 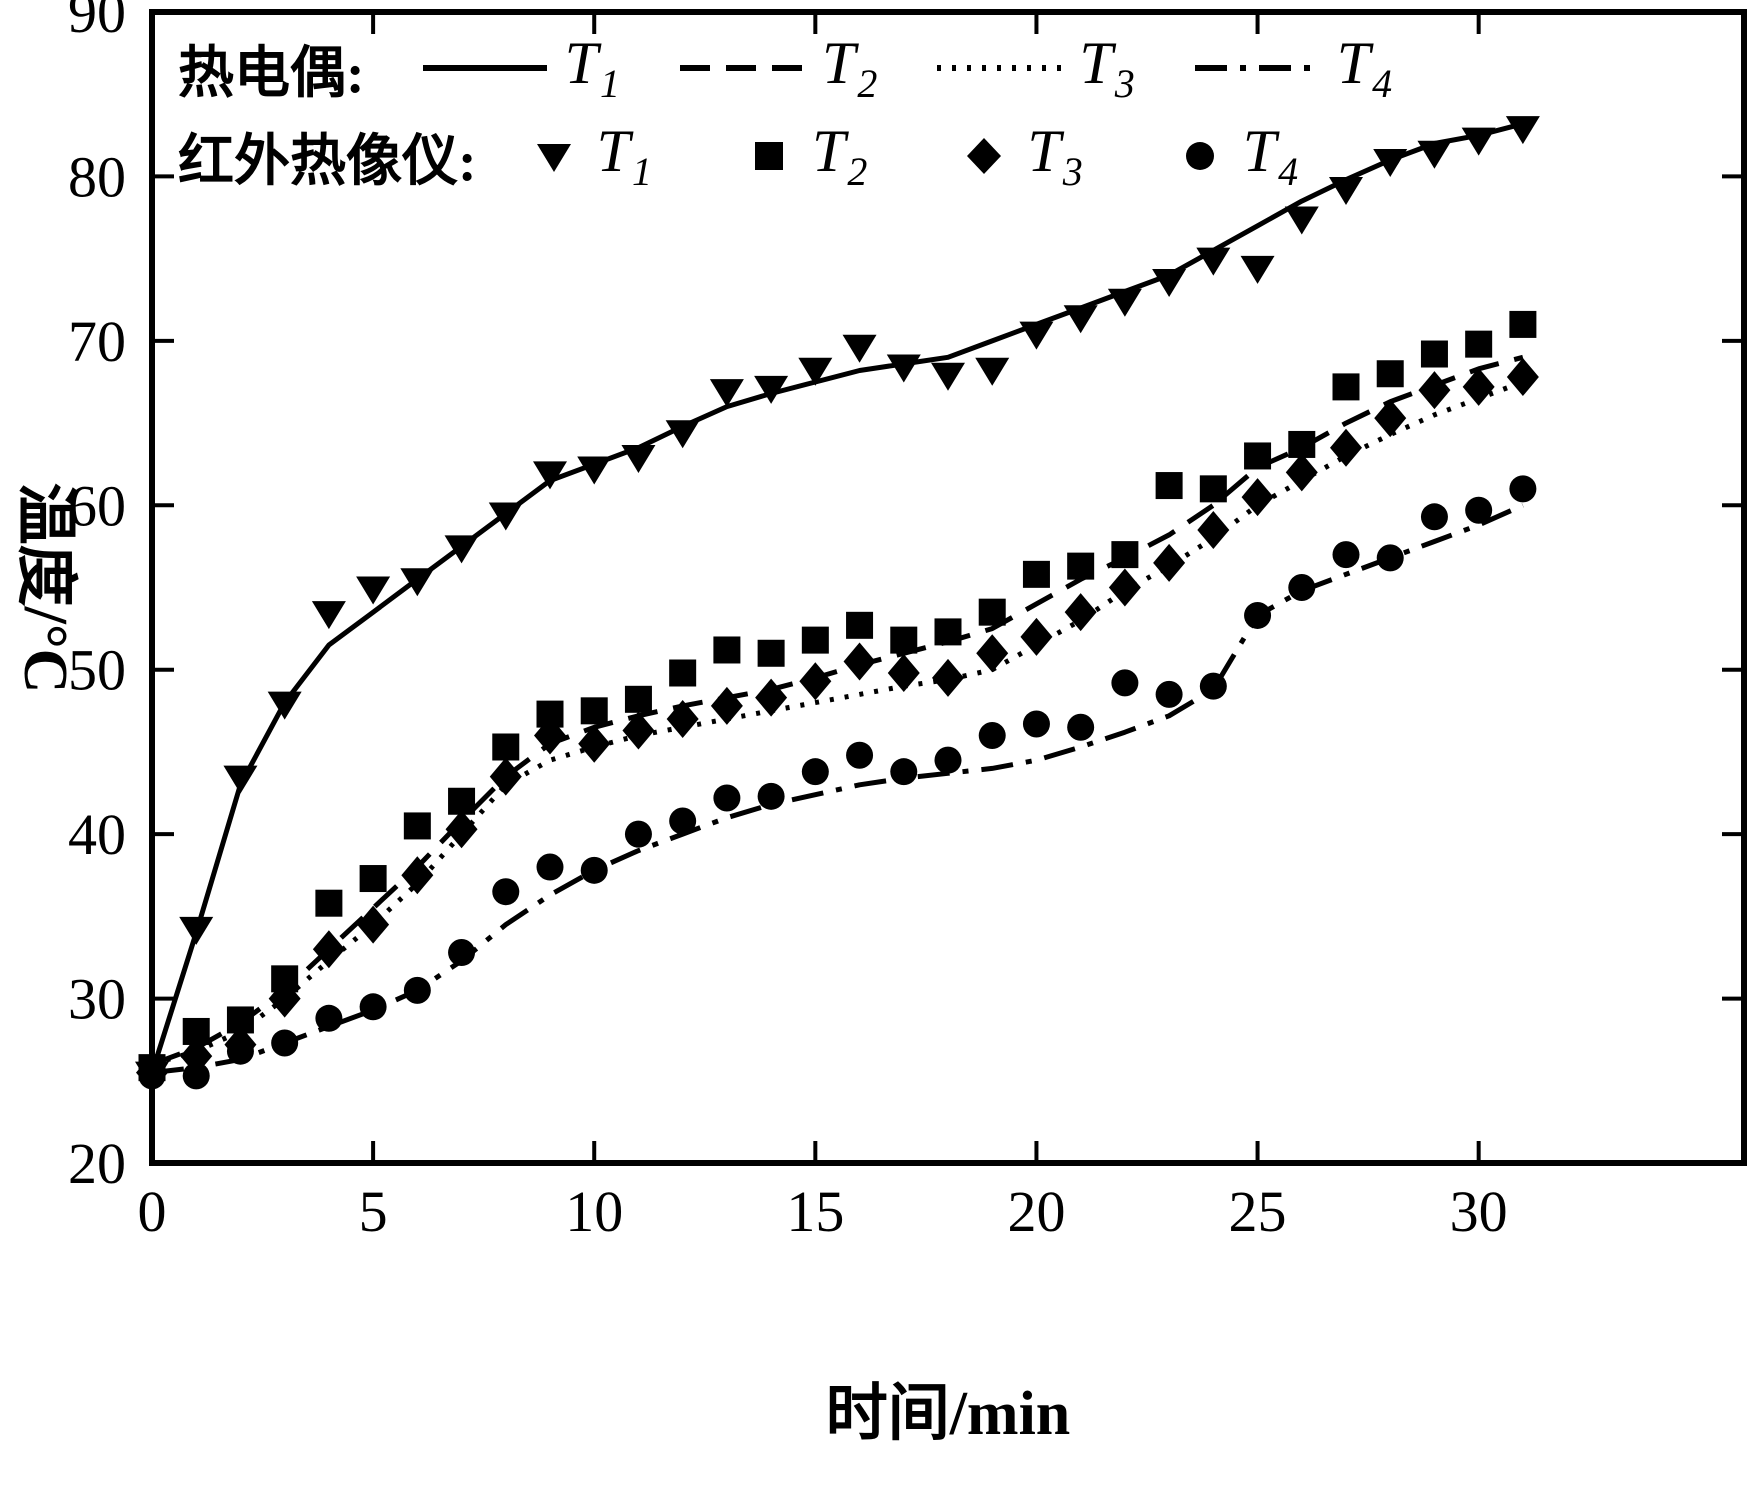 I want to click on y-tick-label: 50, so click(x=97, y=670).